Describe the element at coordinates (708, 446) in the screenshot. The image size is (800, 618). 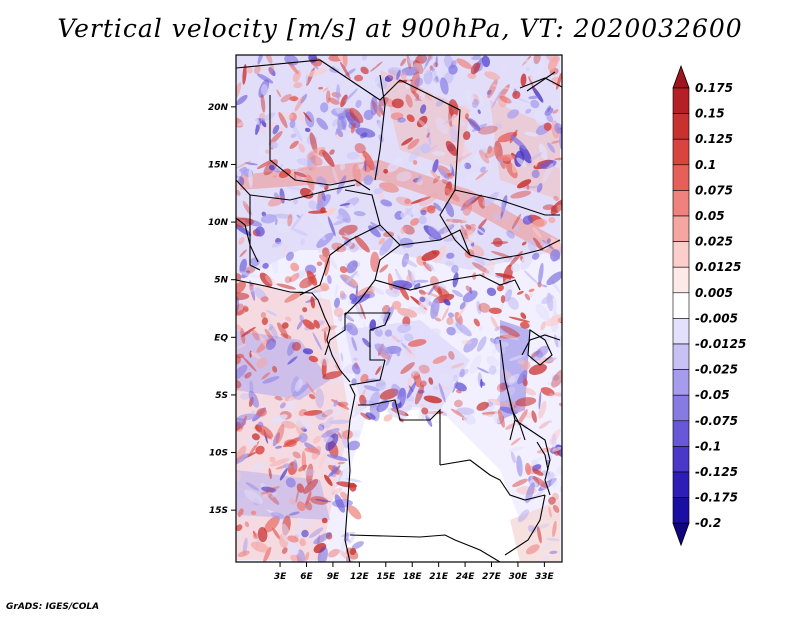
I see `colorbar-label: -0.1` at that location.